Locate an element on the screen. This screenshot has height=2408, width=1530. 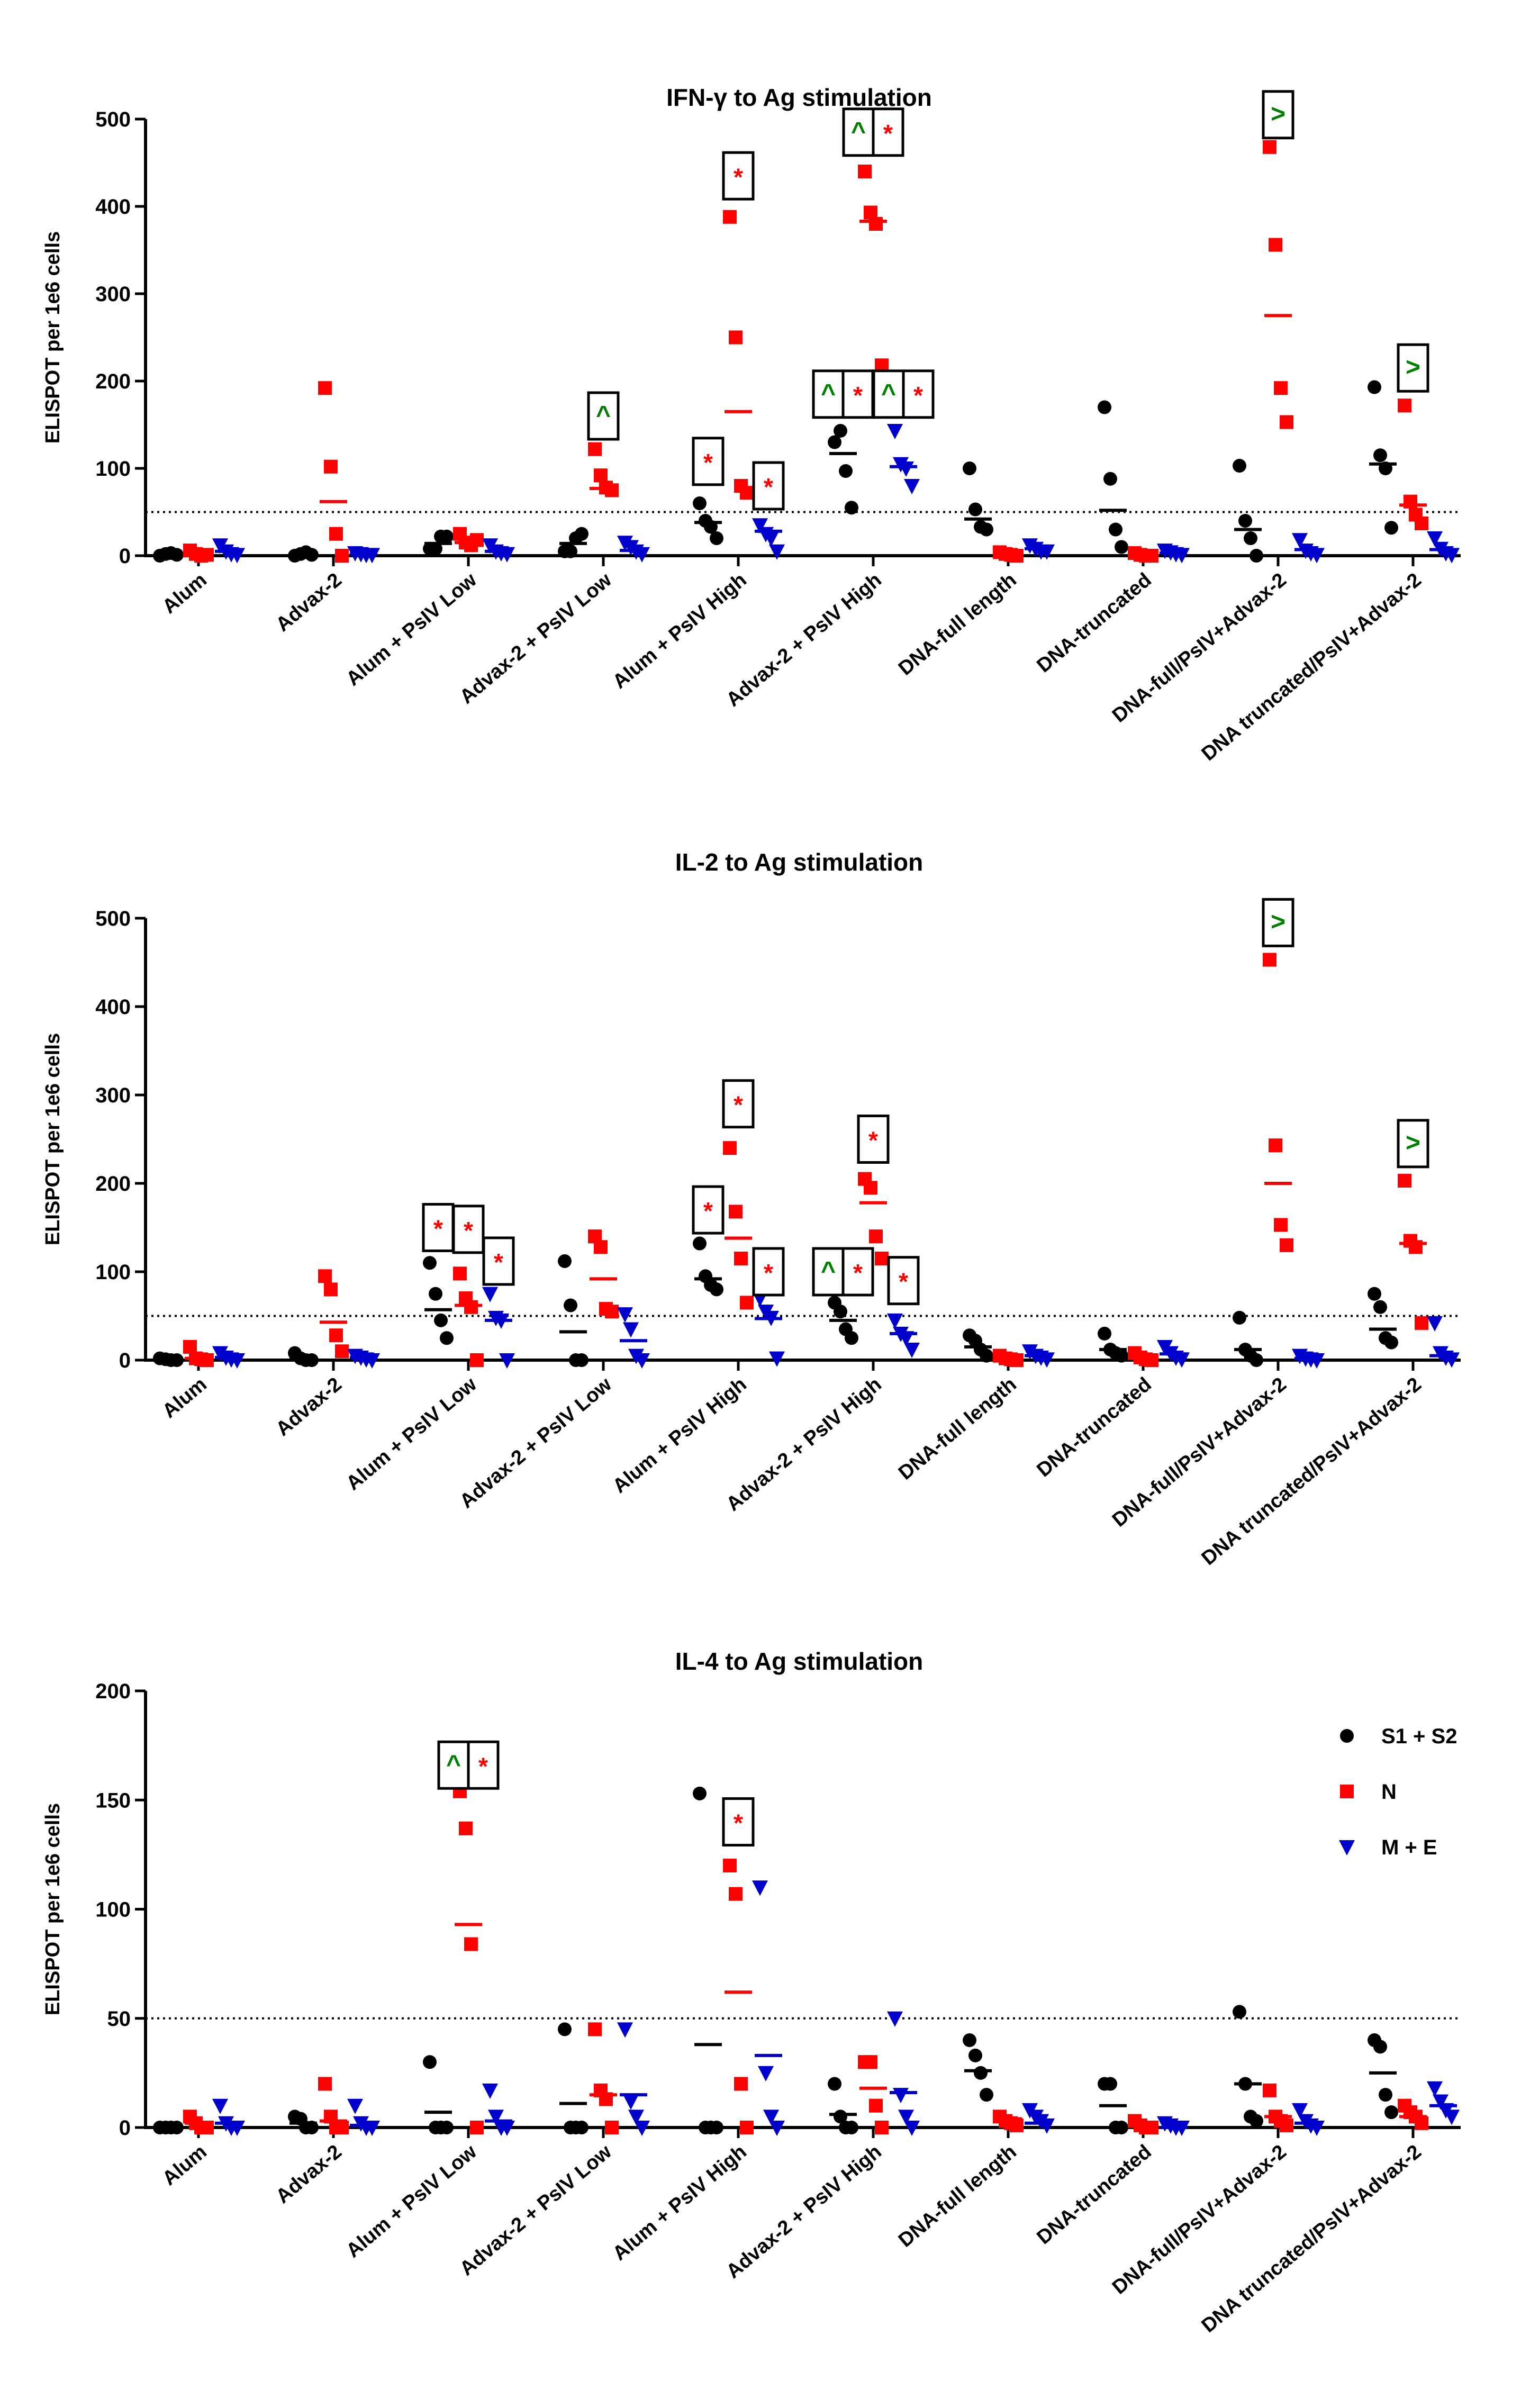
x-tick-label: DNA-truncated is located at coordinates (1094, 2195).